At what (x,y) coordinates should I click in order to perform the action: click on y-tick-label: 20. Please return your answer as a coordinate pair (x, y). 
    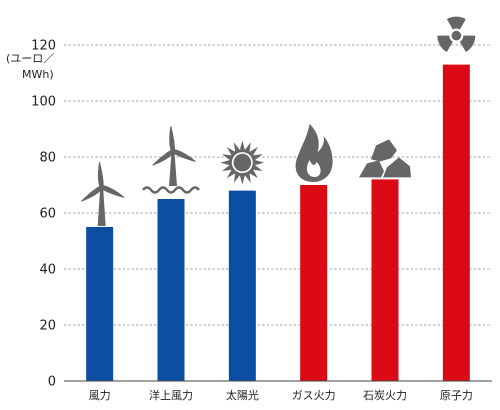
    Looking at the image, I should click on (47, 326).